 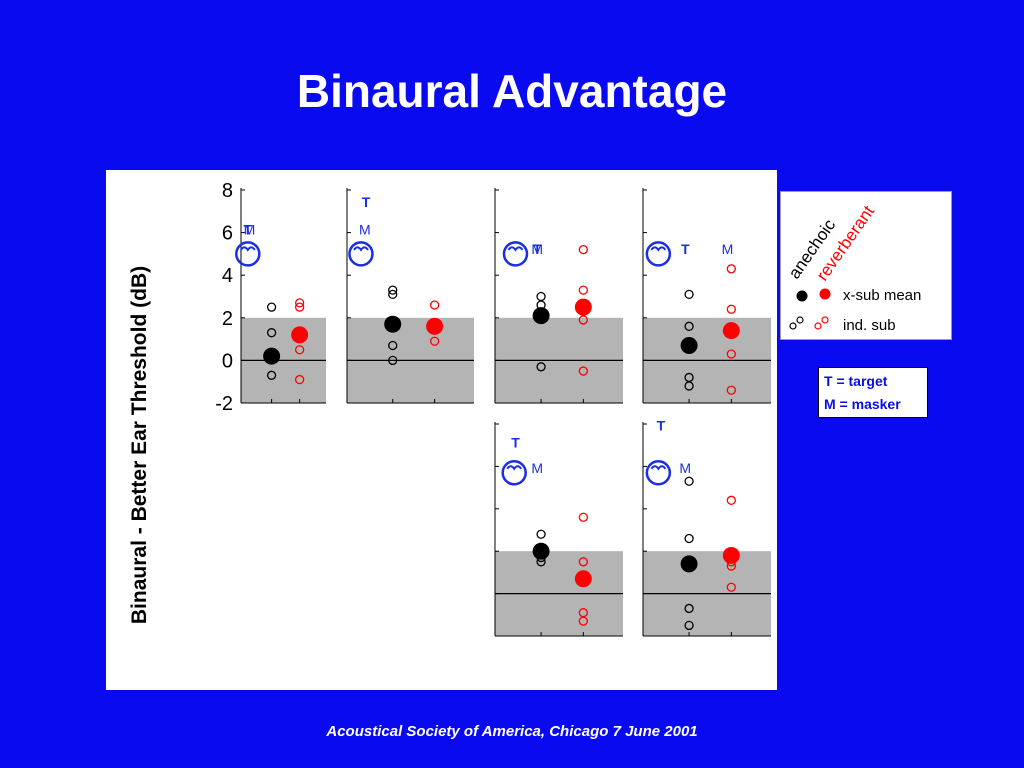 What do you see at coordinates (856, 381) in the screenshot?
I see `key-target-text: T = target` at bounding box center [856, 381].